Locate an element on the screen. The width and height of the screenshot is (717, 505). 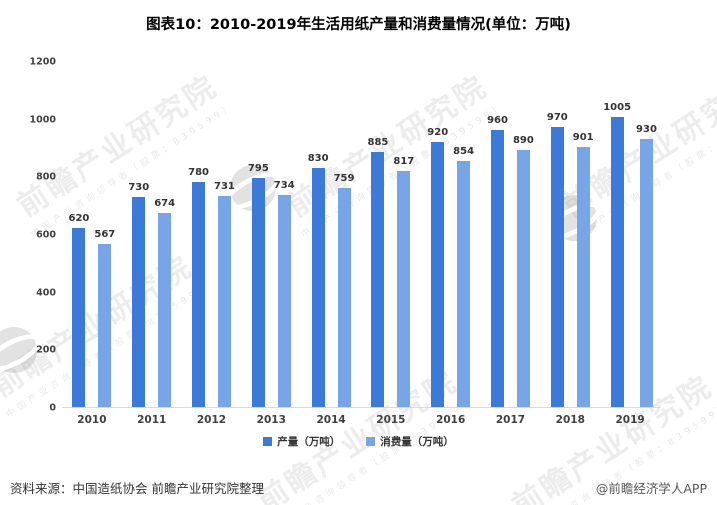
bar-value-label: 759 is located at coordinates (344, 179).